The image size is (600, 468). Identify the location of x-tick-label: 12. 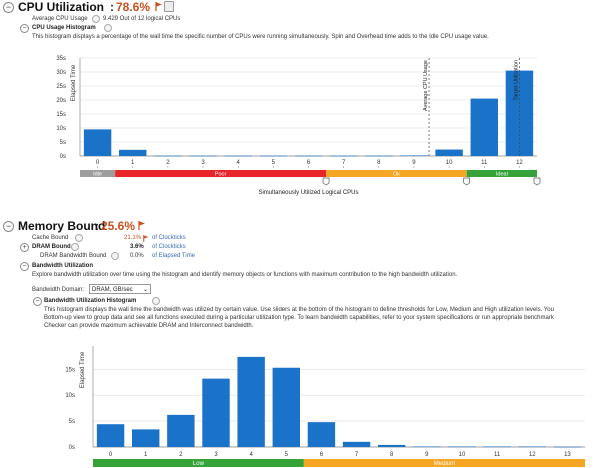
(532, 455).